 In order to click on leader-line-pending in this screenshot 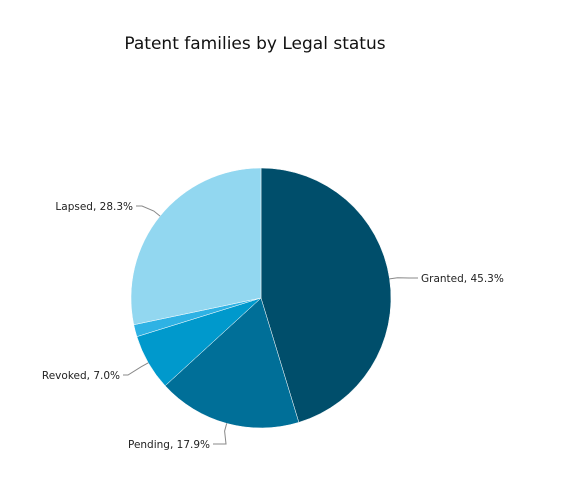, I will do `click(220, 434)`.